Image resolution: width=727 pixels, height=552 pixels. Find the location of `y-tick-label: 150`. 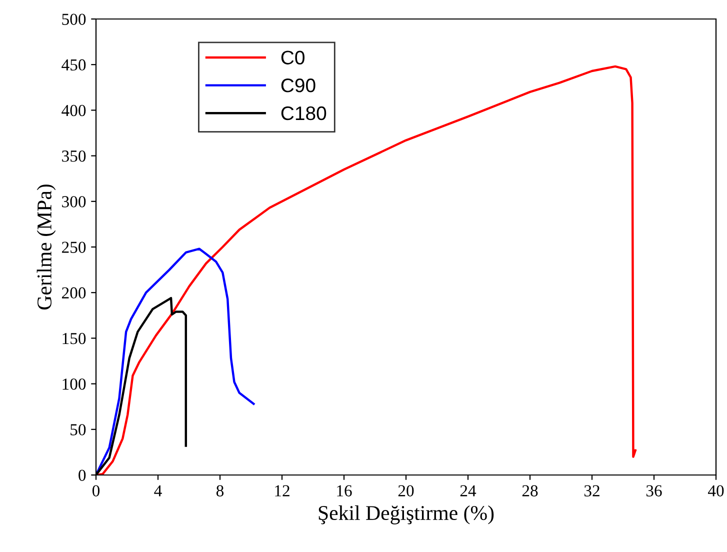

y-tick-label: 150 is located at coordinates (74, 338).